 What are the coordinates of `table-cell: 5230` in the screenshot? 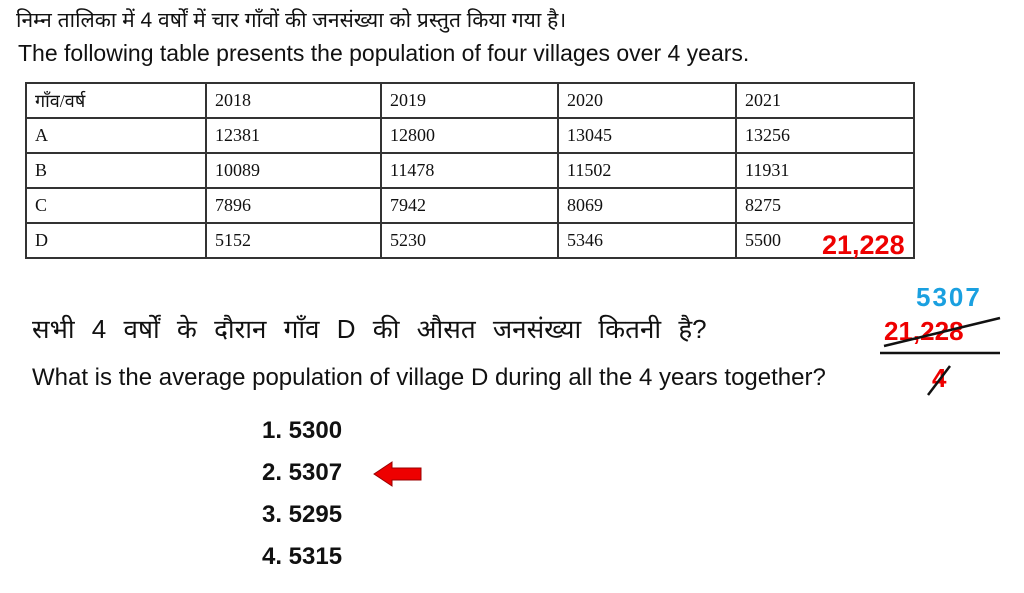 It's located at (469, 240).